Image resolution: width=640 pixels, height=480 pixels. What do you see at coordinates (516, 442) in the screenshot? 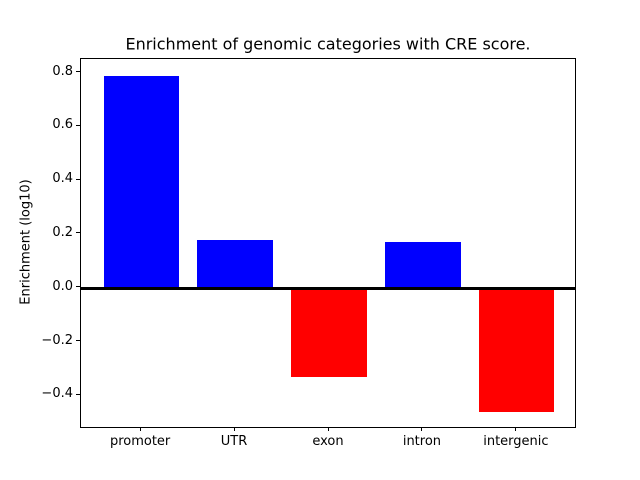
I see `x-tick-label-intergenic: intergenic` at bounding box center [516, 442].